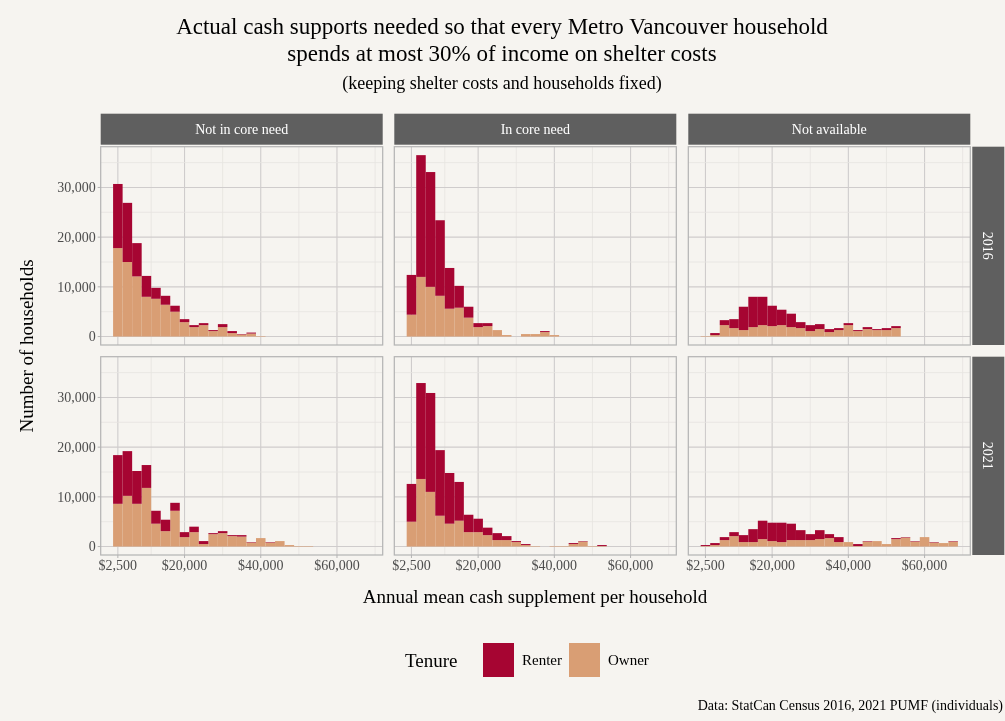 This screenshot has width=1005, height=721. I want to click on chart-title: Not available, so click(829, 130).